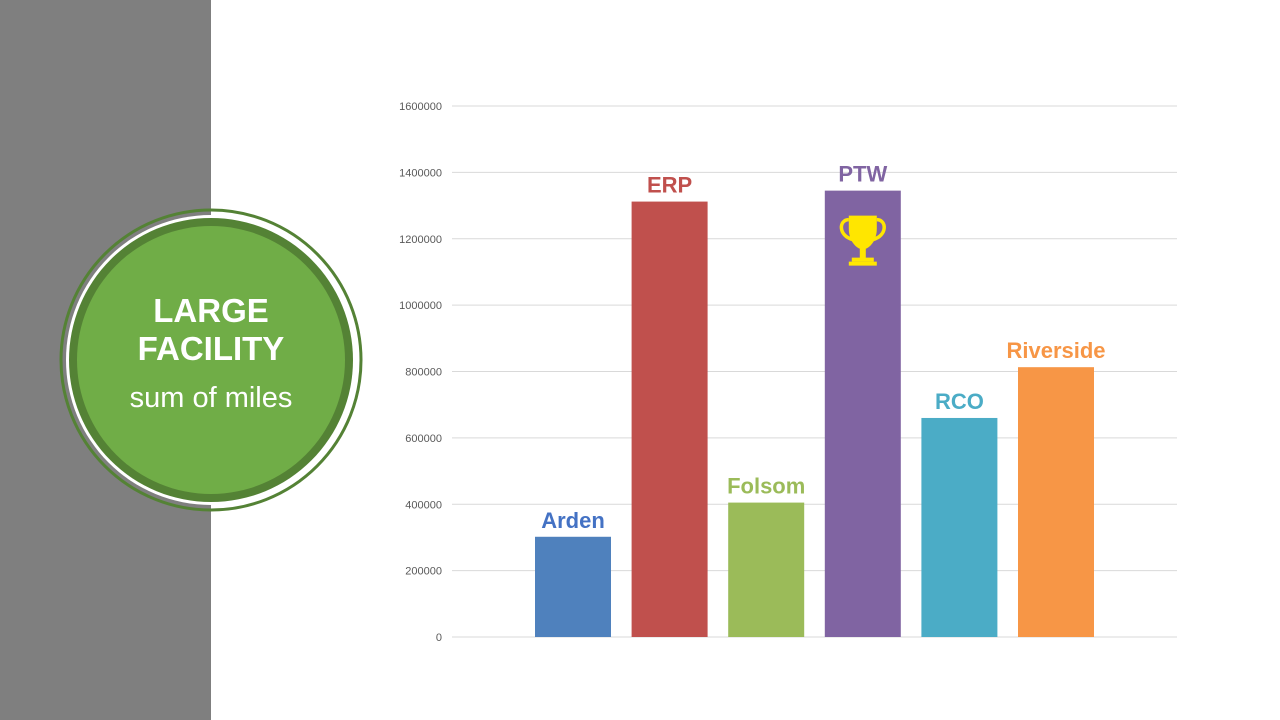  What do you see at coordinates (423, 505) in the screenshot?
I see `y-tick-label: 400000` at bounding box center [423, 505].